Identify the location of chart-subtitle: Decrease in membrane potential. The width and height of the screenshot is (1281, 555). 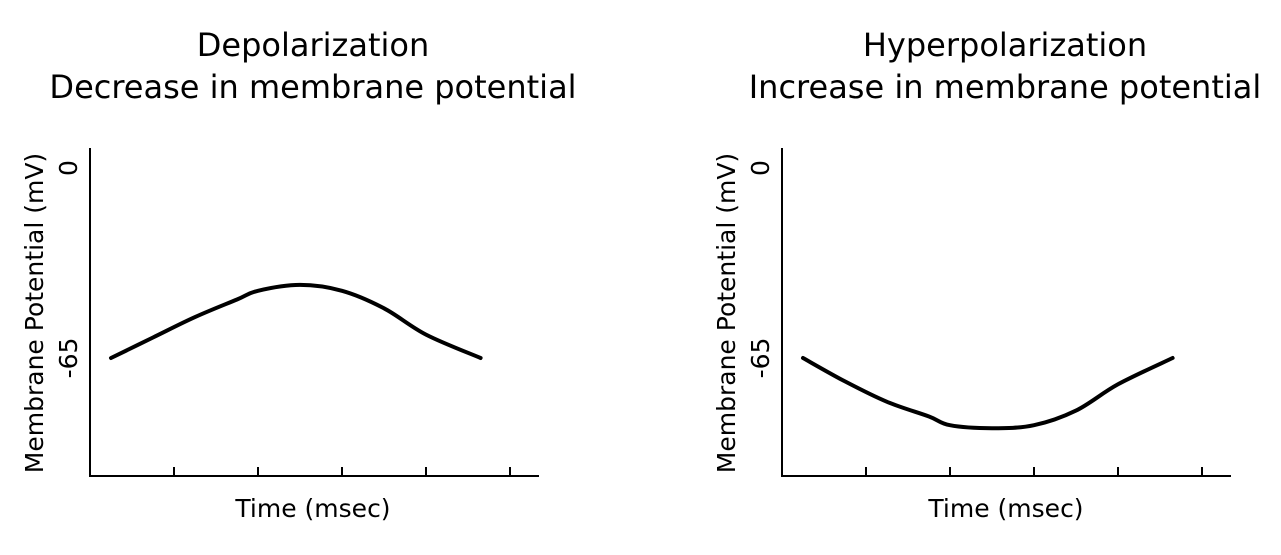
(312, 87).